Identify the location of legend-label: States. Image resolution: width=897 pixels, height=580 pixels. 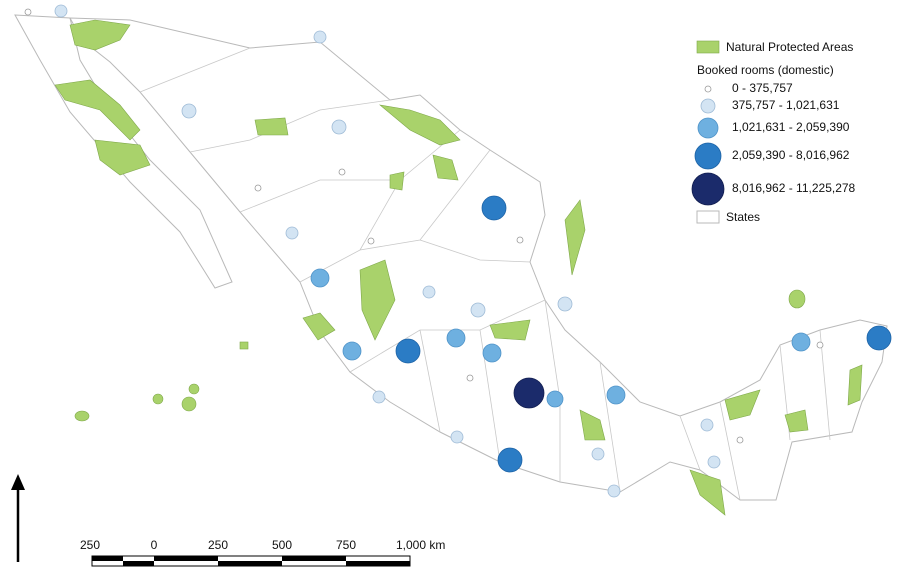
(743, 217).